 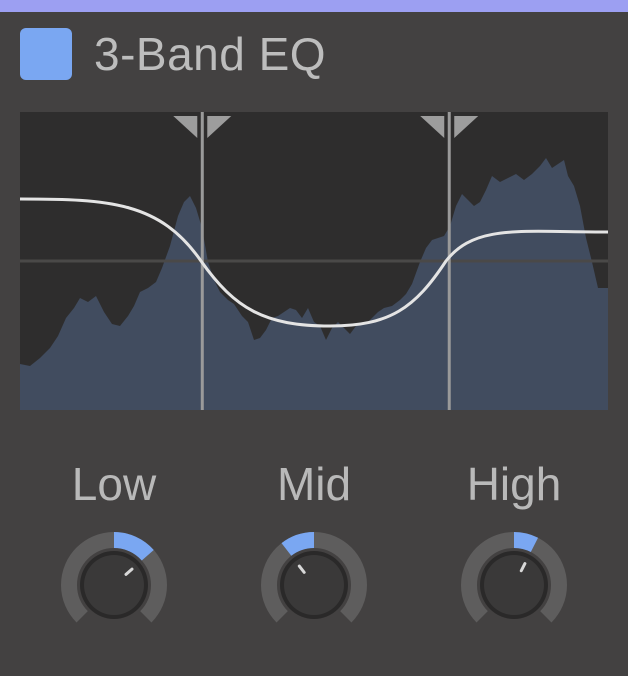 I want to click on enable-toggle, so click(x=46, y=54).